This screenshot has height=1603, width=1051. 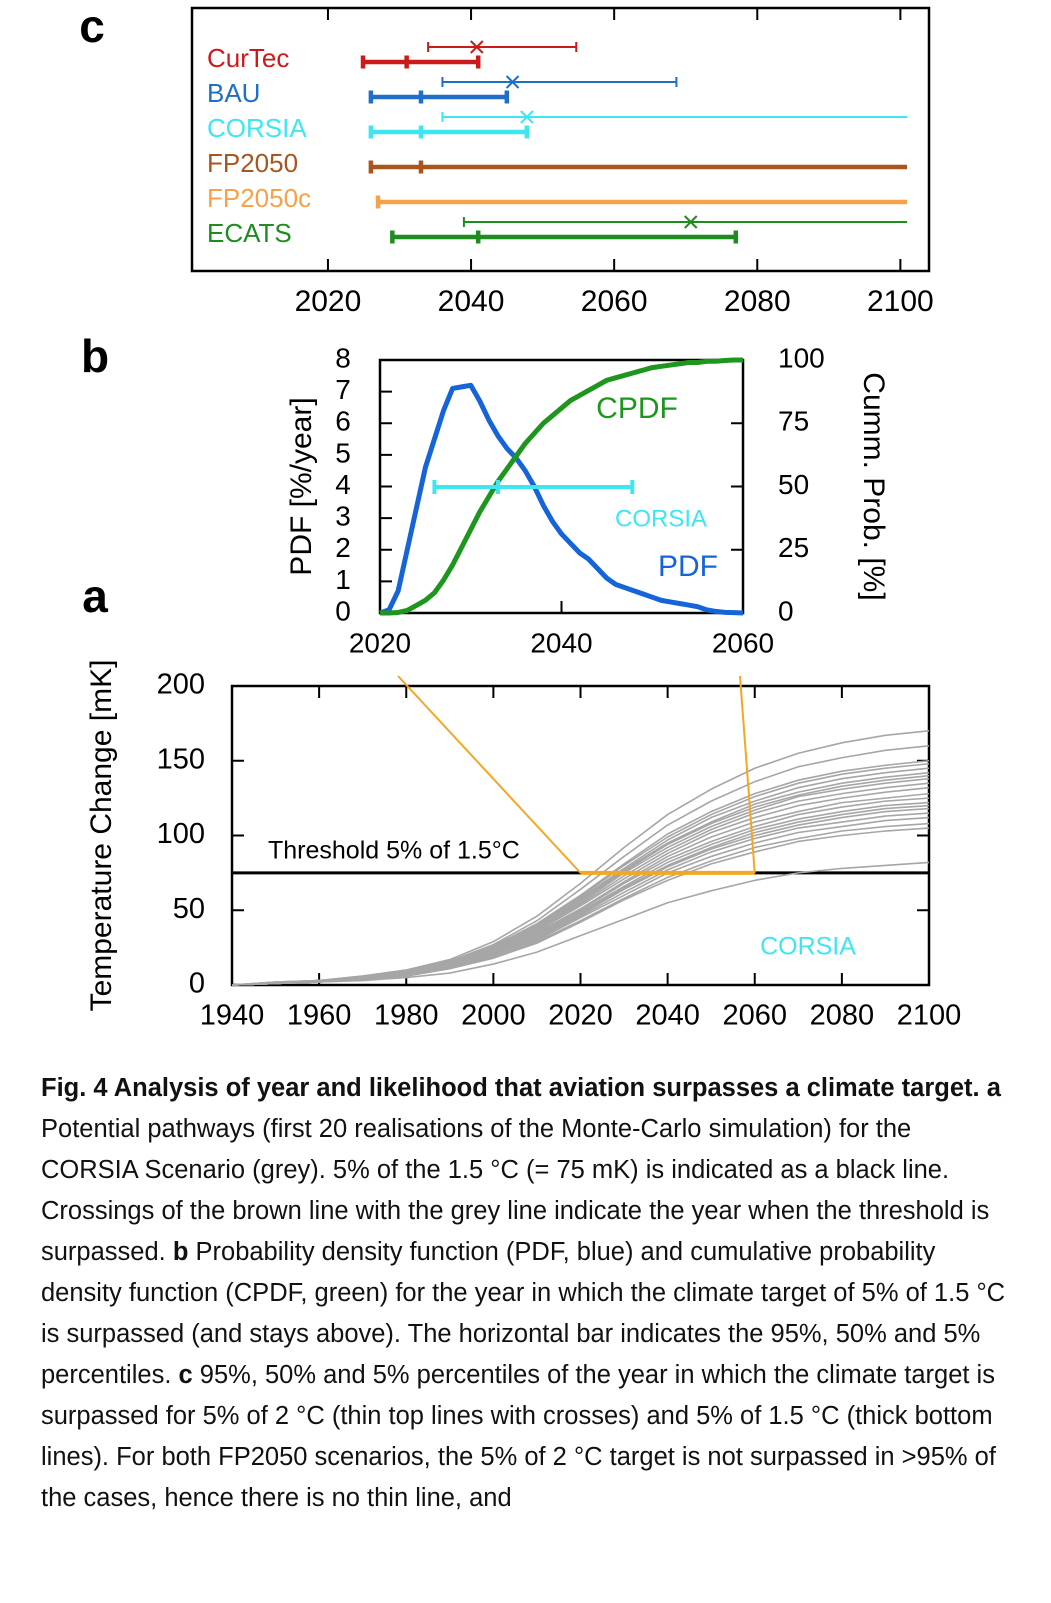 What do you see at coordinates (252, 163) in the screenshot?
I see `legend-label: FP2050` at bounding box center [252, 163].